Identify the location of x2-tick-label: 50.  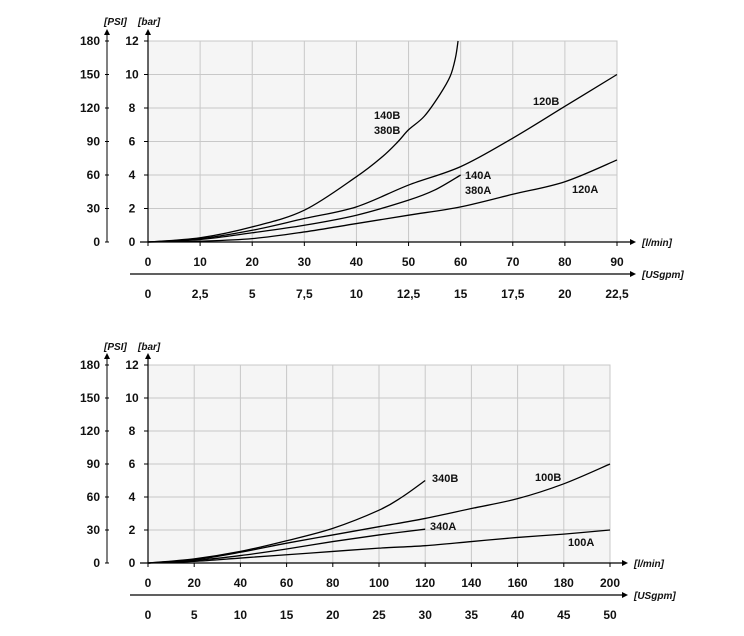
(610, 615).